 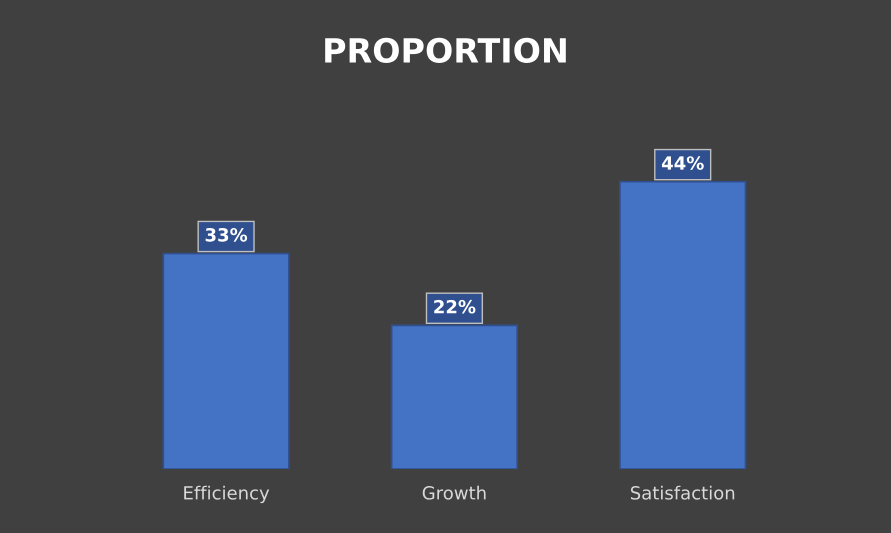 What do you see at coordinates (682, 493) in the screenshot?
I see `x-tick-label: Satisfaction` at bounding box center [682, 493].